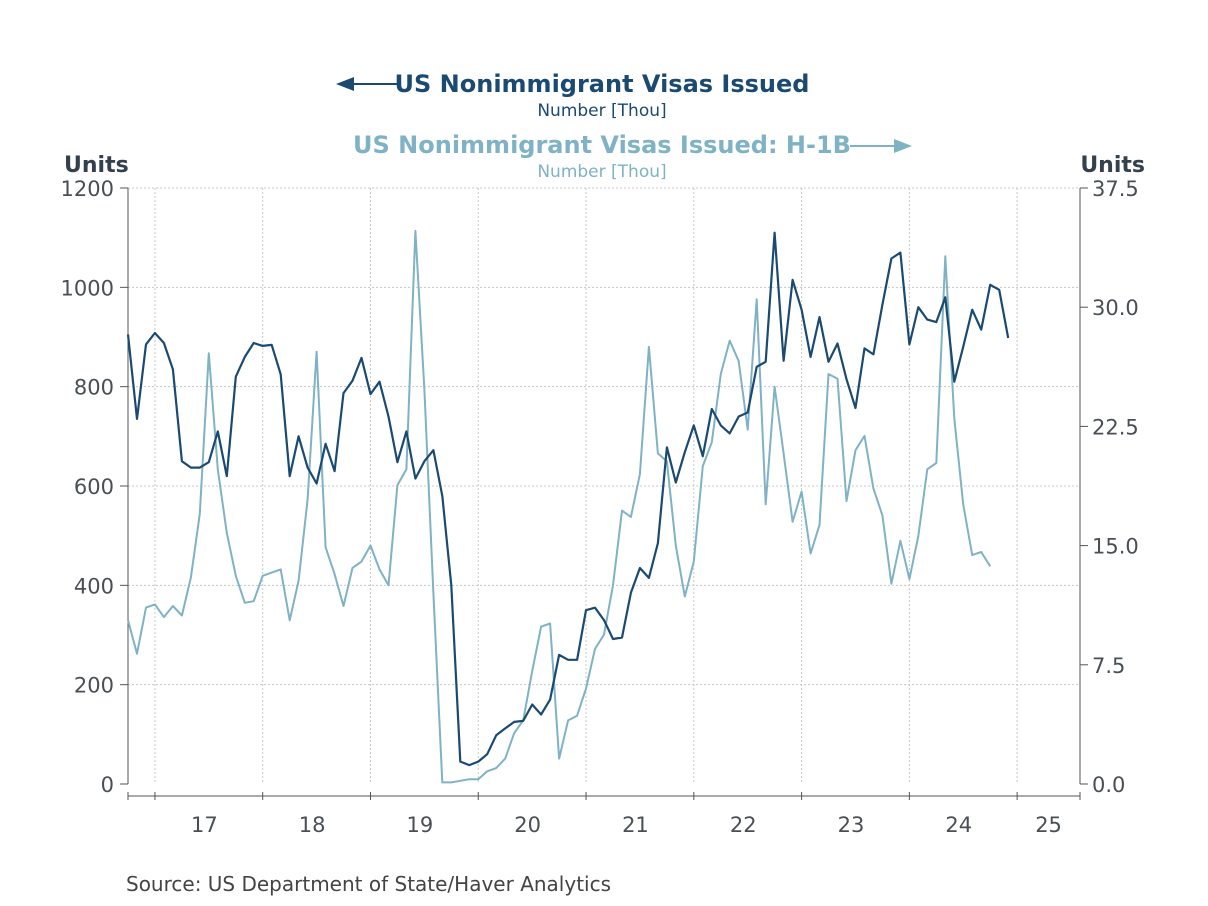 This screenshot has width=1208, height=906. What do you see at coordinates (204, 825) in the screenshot?
I see `x-tick-label: 17` at bounding box center [204, 825].